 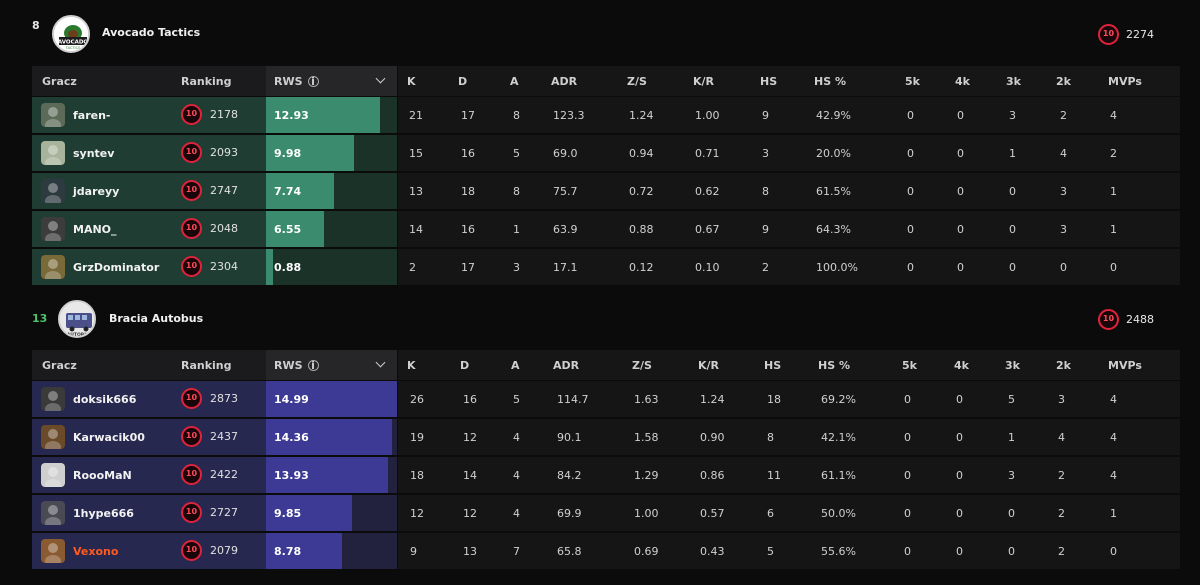 What do you see at coordinates (224, 550) in the screenshot?
I see `player-elo: 2079` at bounding box center [224, 550].